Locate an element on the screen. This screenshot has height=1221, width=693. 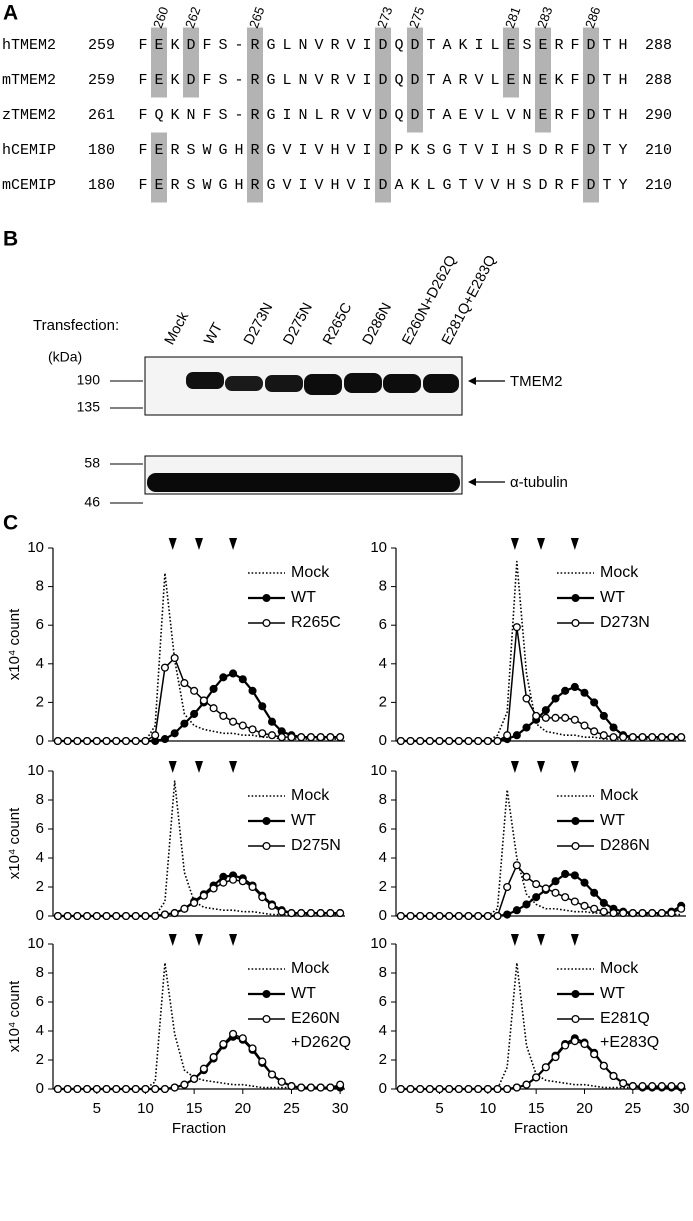
x-tick-label: 20 is located at coordinates (242, 1108).